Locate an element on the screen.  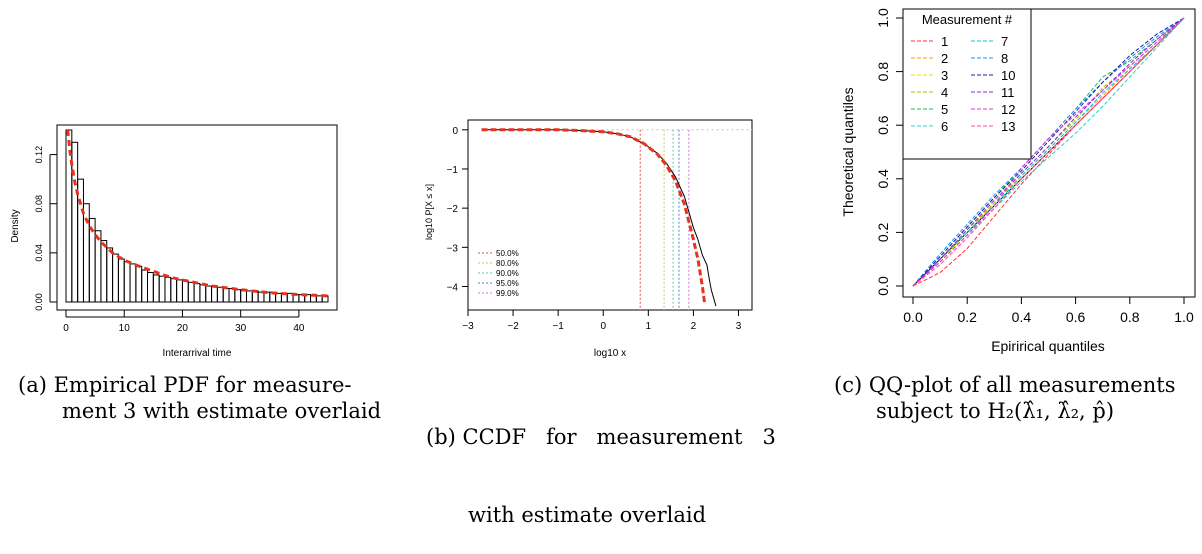
caption-c-line2: subject to H₂(λ̂₁, λ̂₂, p̂) is located at coordinates (995, 411).